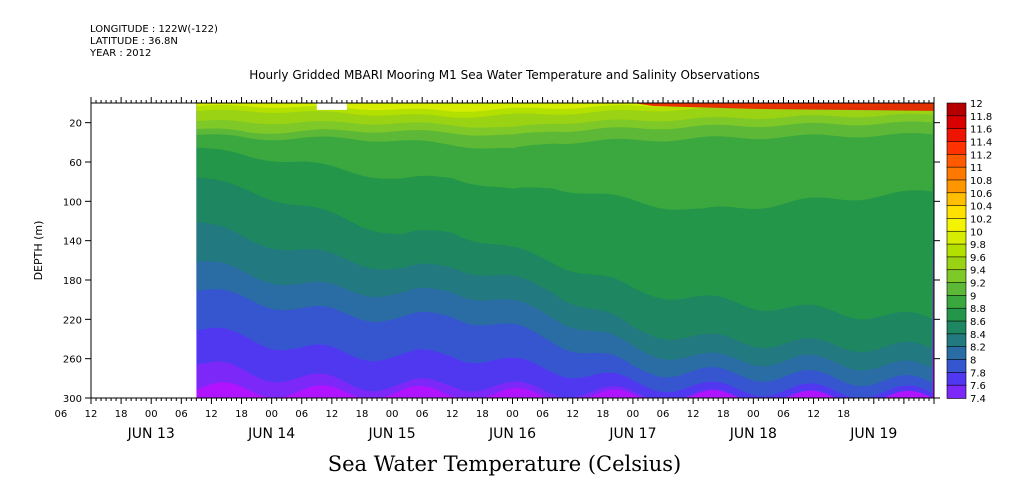  I want to click on y-axis-label: DEPTH (m), so click(38, 251).